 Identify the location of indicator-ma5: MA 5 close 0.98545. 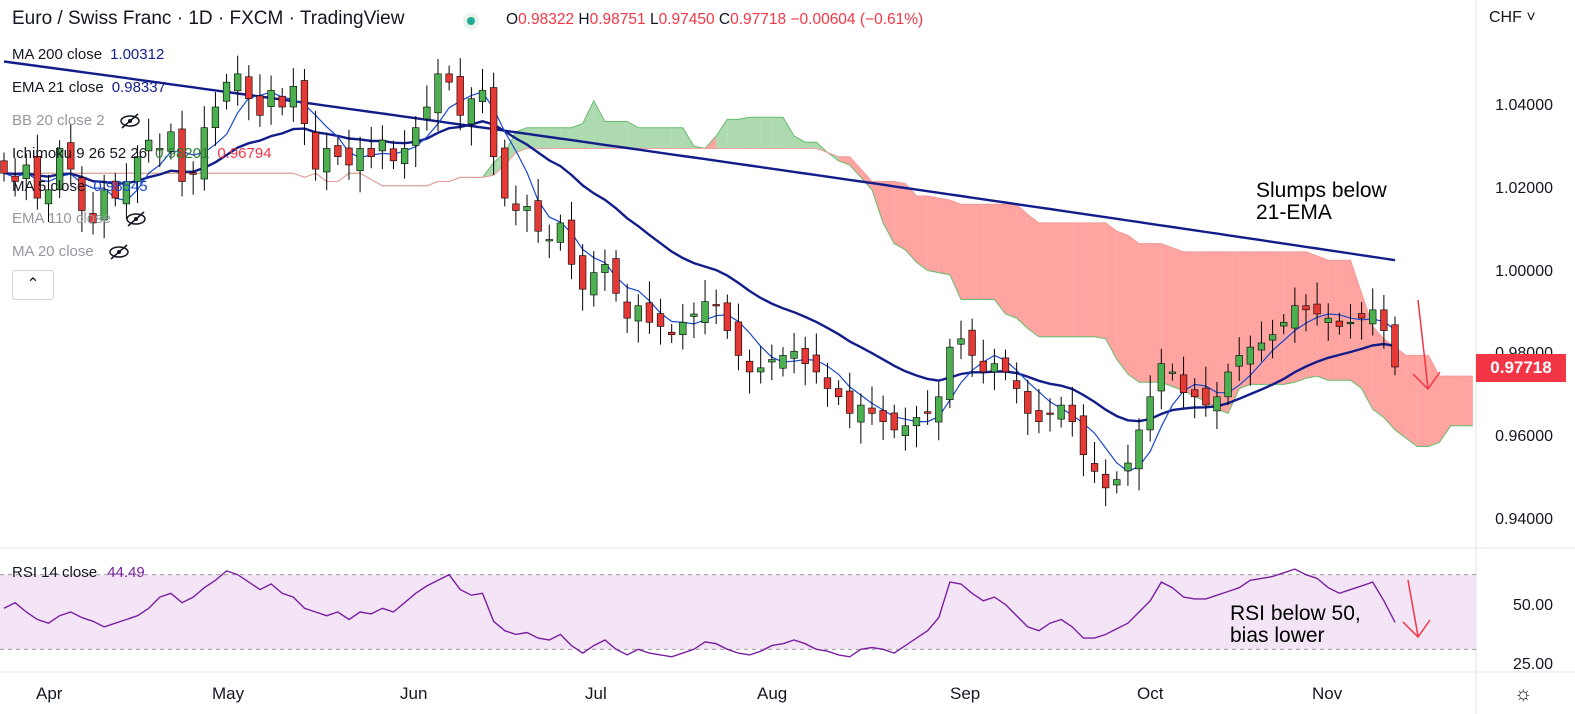
(80, 186).